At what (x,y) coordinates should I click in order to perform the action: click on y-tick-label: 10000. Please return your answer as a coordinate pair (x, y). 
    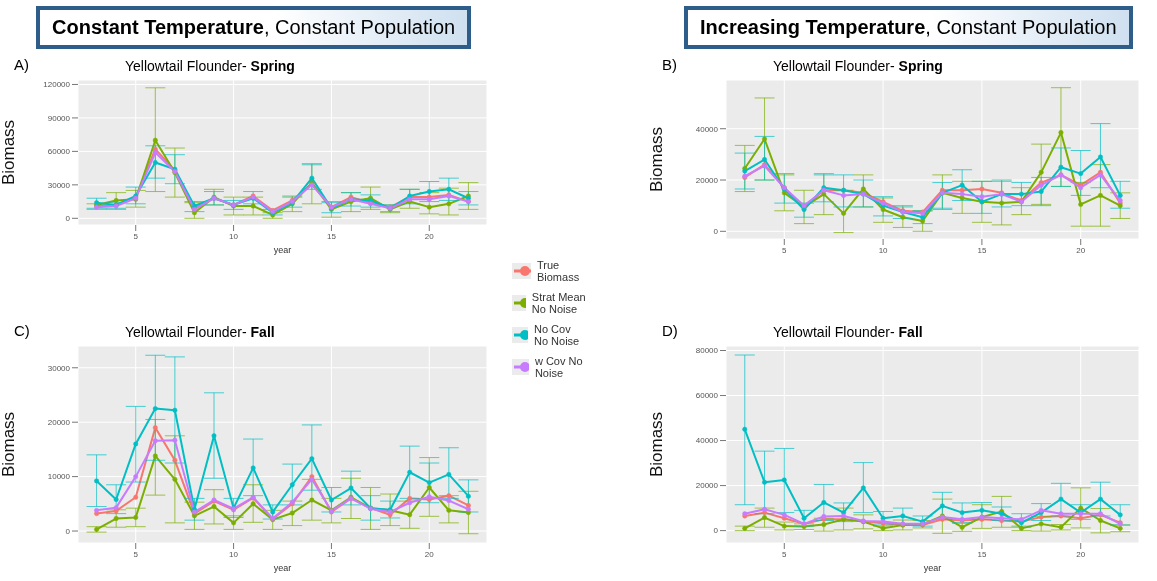
    Looking at the image, I should click on (59, 477).